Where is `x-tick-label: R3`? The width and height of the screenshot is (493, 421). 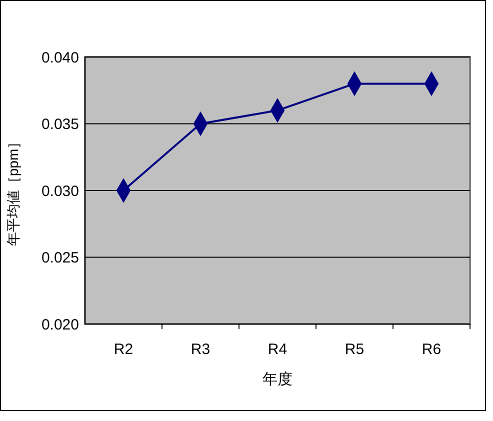 x-tick-label: R3 is located at coordinates (200, 349).